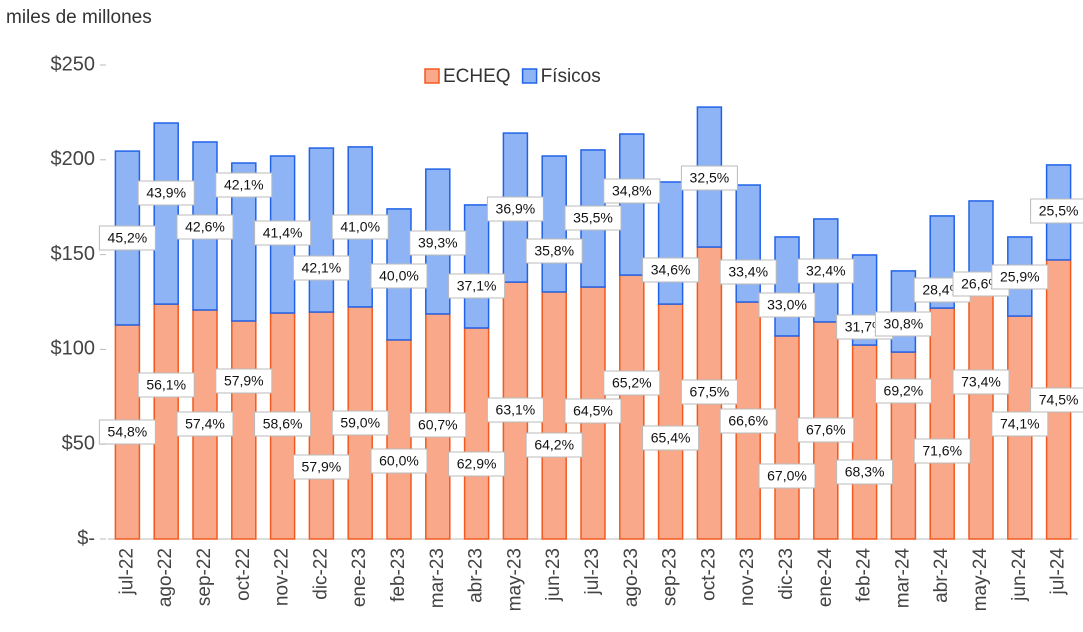 The image size is (1083, 632). What do you see at coordinates (359, 577) in the screenshot?
I see `x-tick-label: ene-23` at bounding box center [359, 577].